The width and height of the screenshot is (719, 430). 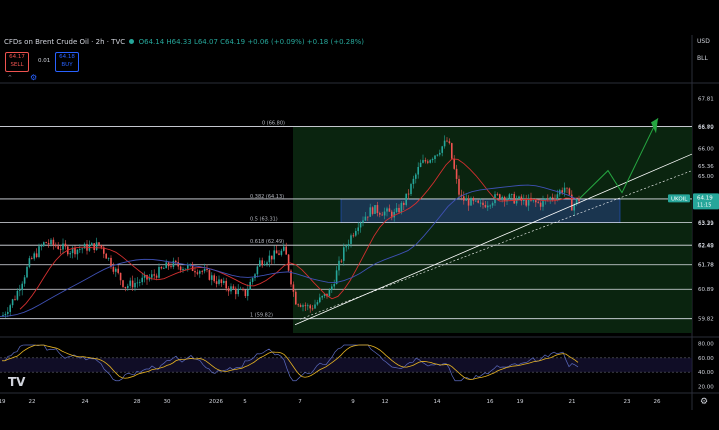 What do you see at coordinates (703, 41) in the screenshot?
I see `currency-label: USD` at bounding box center [703, 41].